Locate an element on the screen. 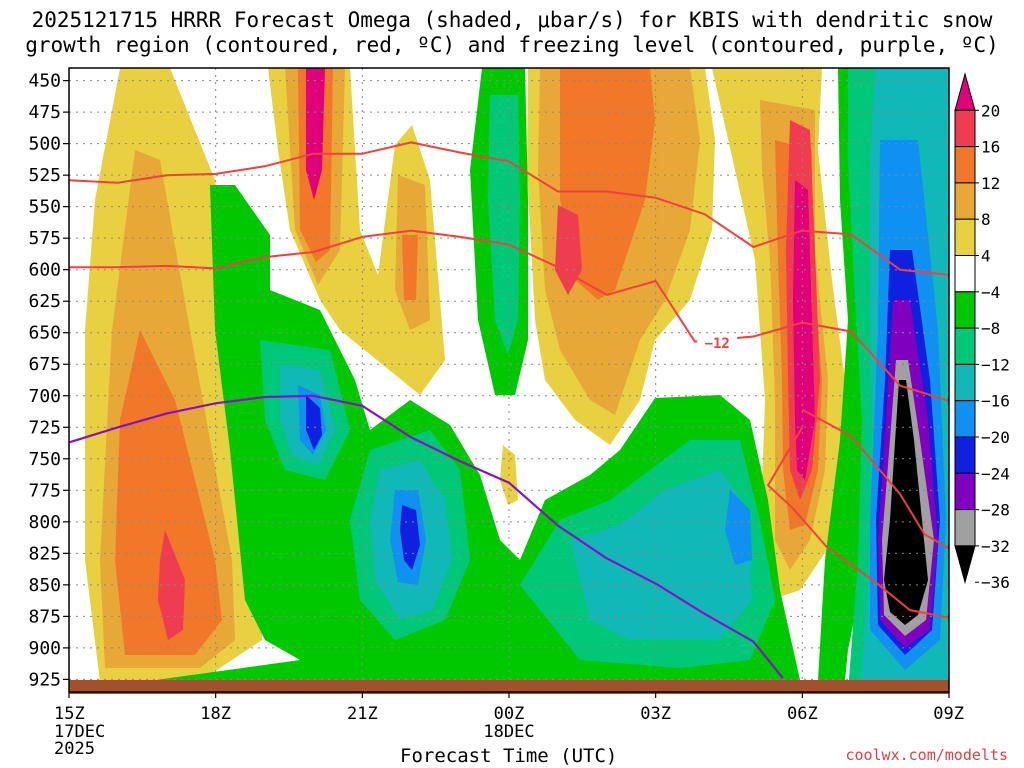 The width and height of the screenshot is (1024, 768). source-credit: coolwx.com/modelts is located at coordinates (926, 755).